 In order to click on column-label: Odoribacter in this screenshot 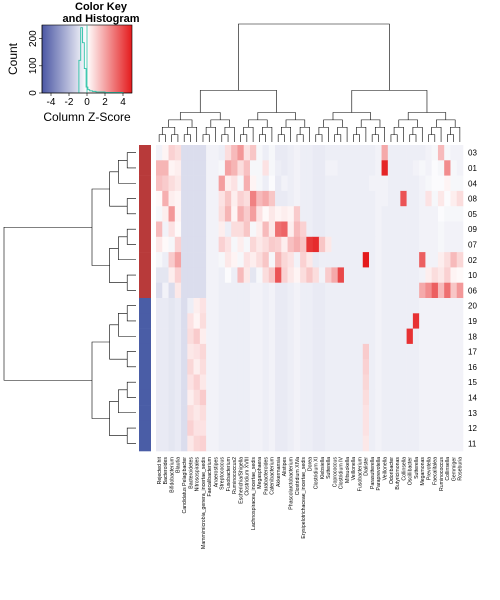, I will do `click(392, 470)`.